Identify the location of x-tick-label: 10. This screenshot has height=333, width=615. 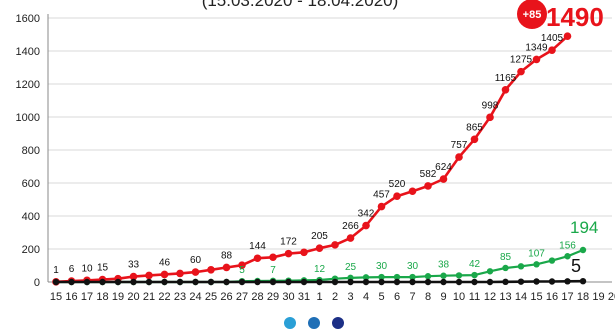
(459, 297).